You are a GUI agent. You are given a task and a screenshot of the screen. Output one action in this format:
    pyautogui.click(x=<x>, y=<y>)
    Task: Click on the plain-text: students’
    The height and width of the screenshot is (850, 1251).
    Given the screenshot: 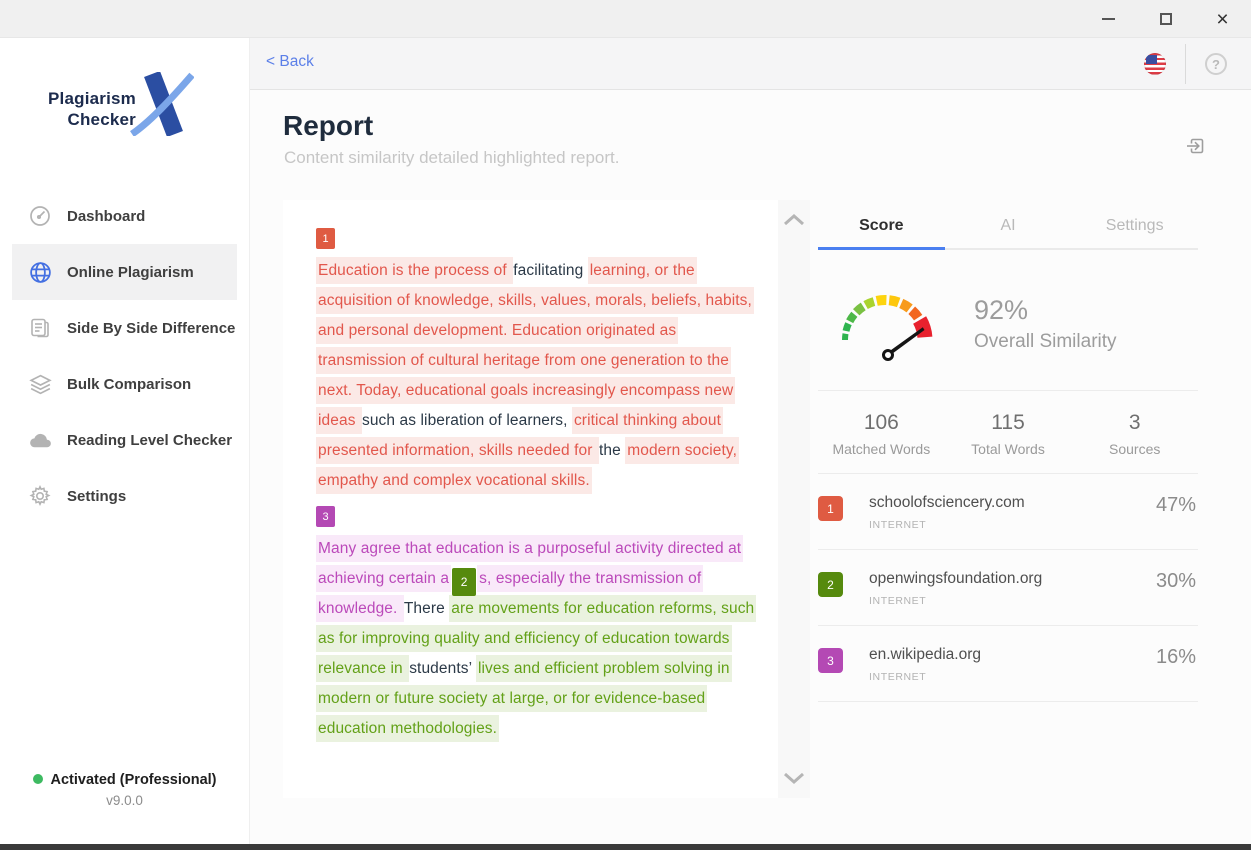 What is the action you would take?
    pyautogui.click(x=442, y=668)
    